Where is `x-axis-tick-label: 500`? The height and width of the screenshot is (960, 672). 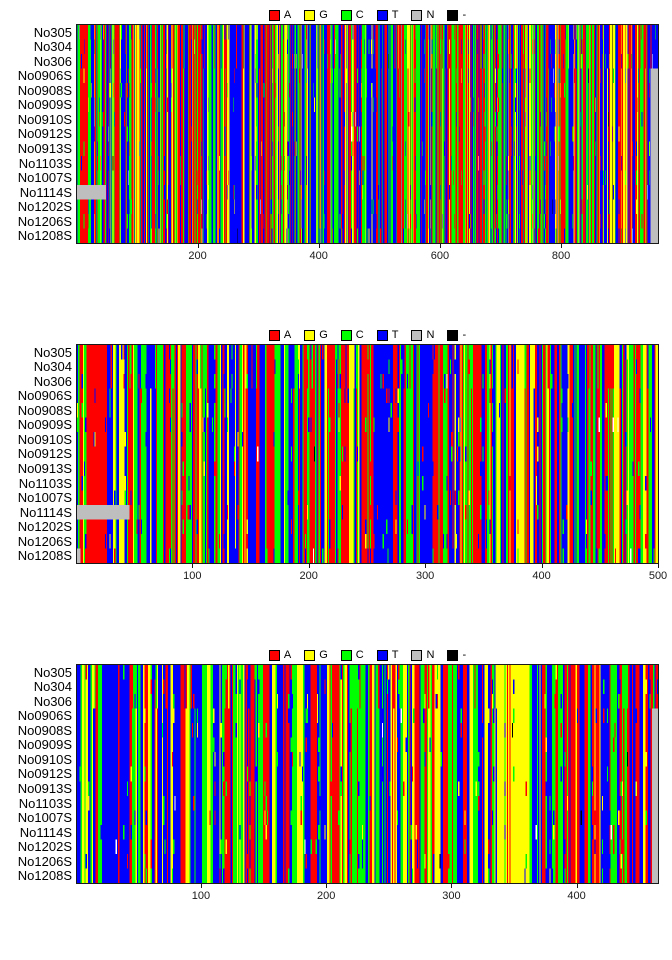
x-axis-tick-label: 500 is located at coordinates (658, 576).